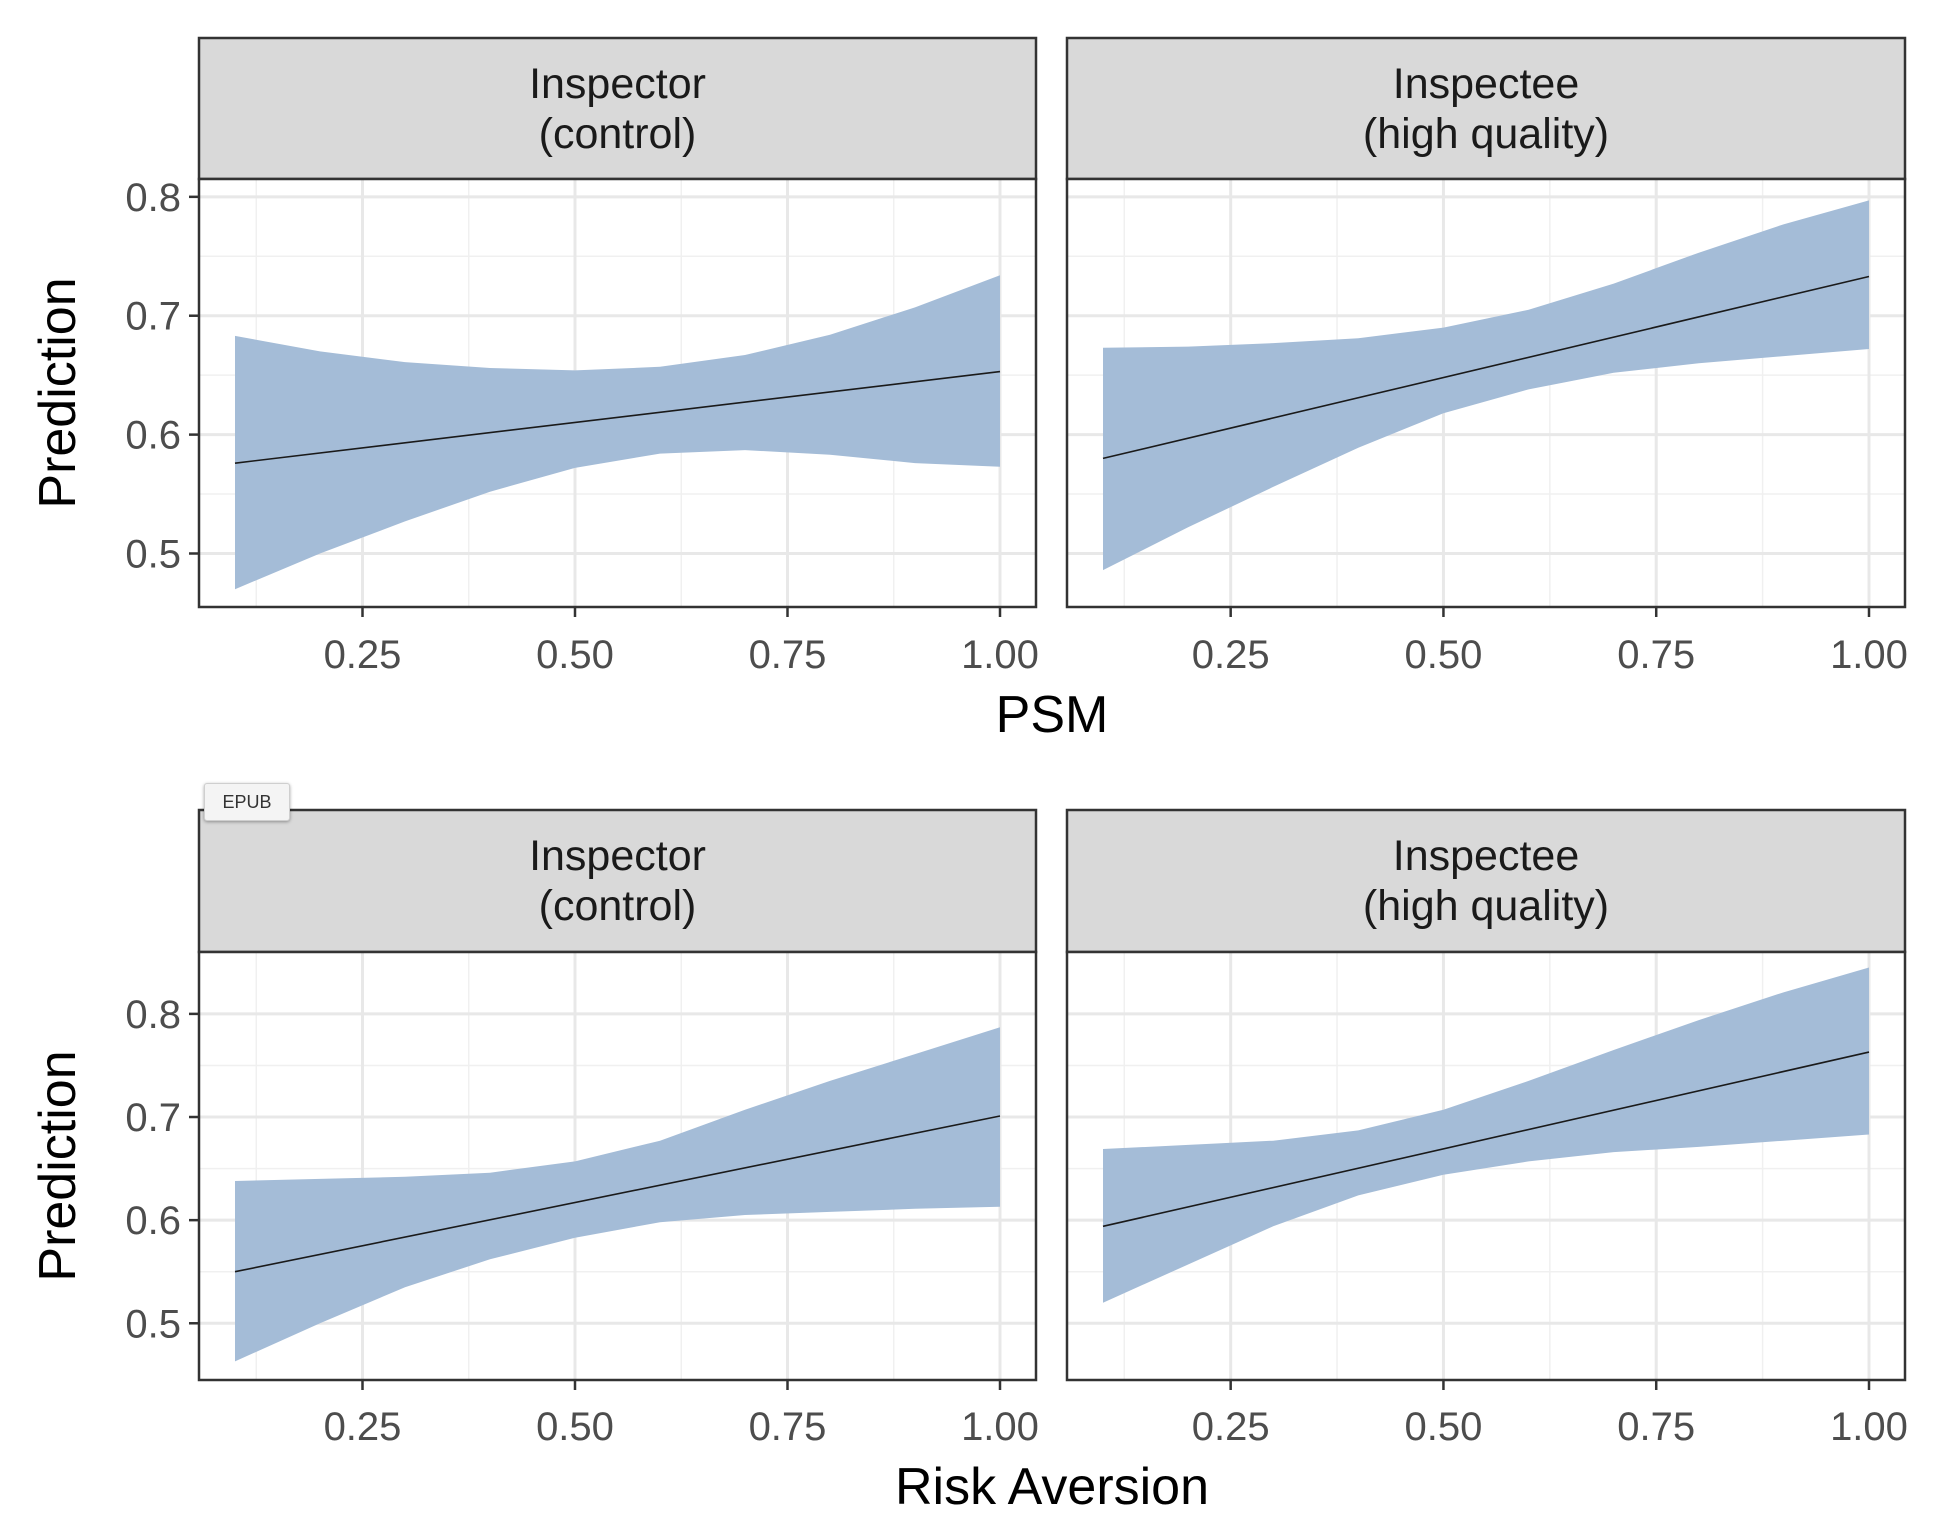 Image resolution: width=1946 pixels, height=1526 pixels. What do you see at coordinates (1052, 1487) in the screenshot?
I see `x-axis-title: Risk Aversion` at bounding box center [1052, 1487].